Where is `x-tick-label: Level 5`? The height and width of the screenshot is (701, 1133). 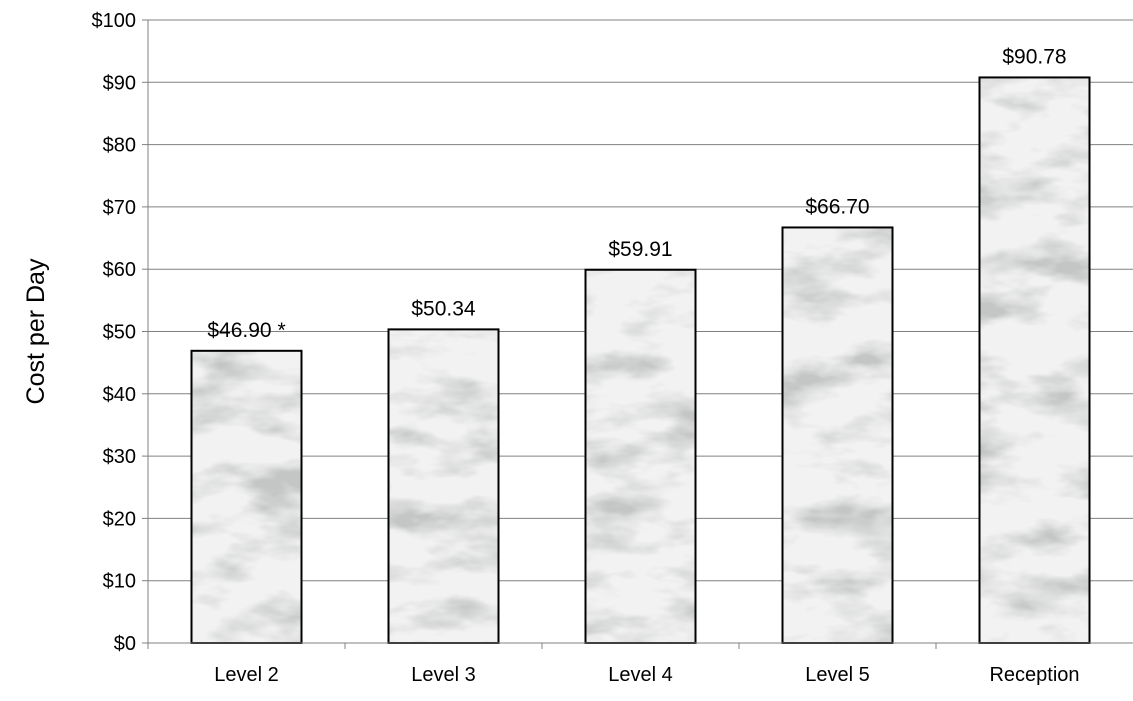 x-tick-label: Level 5 is located at coordinates (837, 675).